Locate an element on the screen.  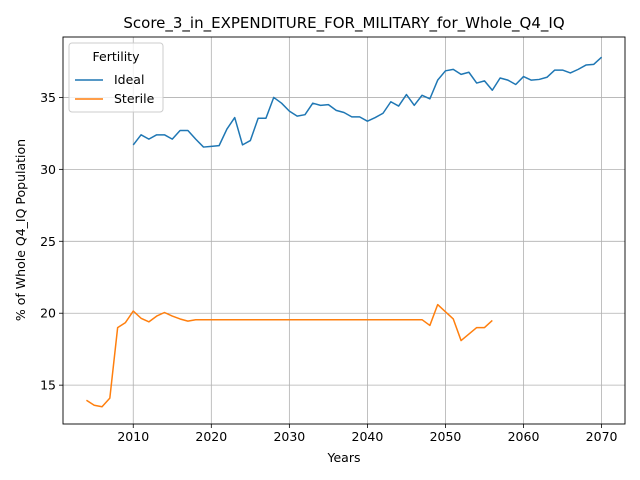
x-tick-label: 2070 is located at coordinates (602, 436).